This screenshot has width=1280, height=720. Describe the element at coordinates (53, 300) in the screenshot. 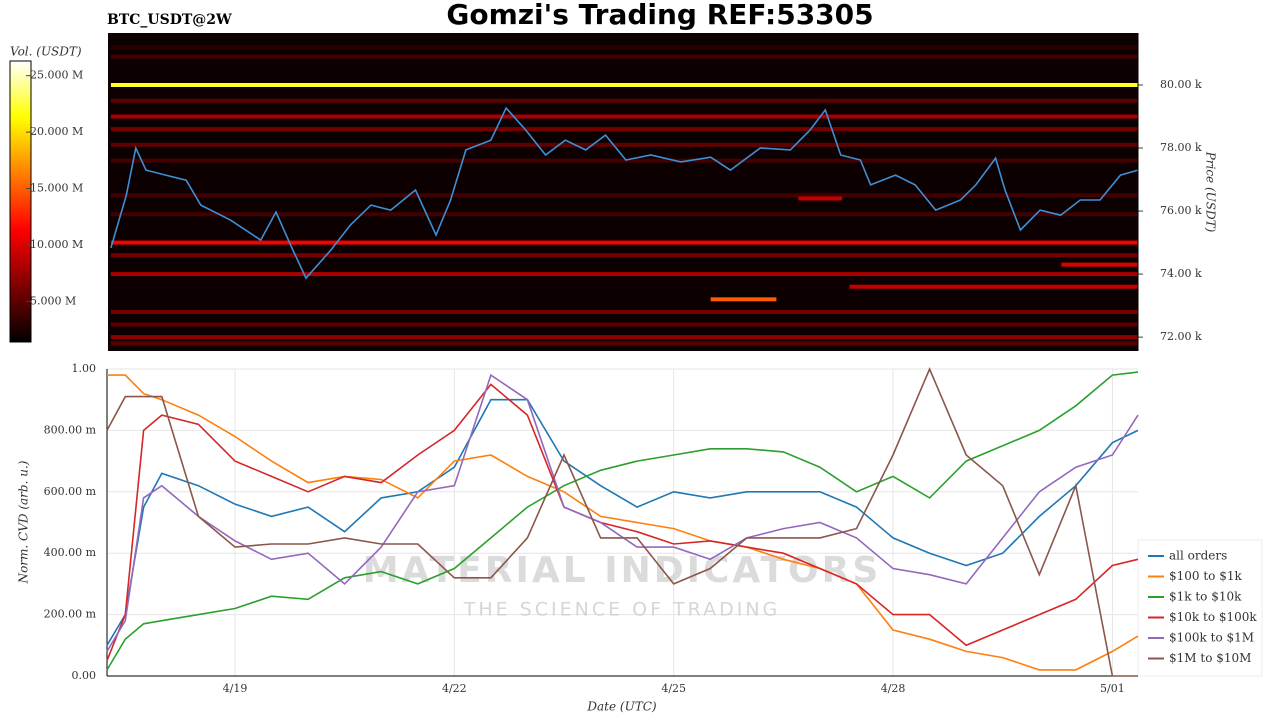

I see `colorbar-tick-label: 5.000 M` at that location.